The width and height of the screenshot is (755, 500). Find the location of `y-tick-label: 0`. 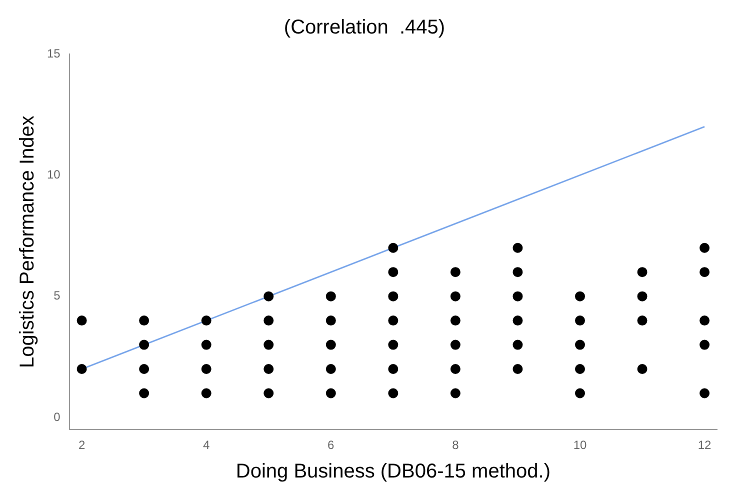

y-tick-label: 0 is located at coordinates (57, 417).